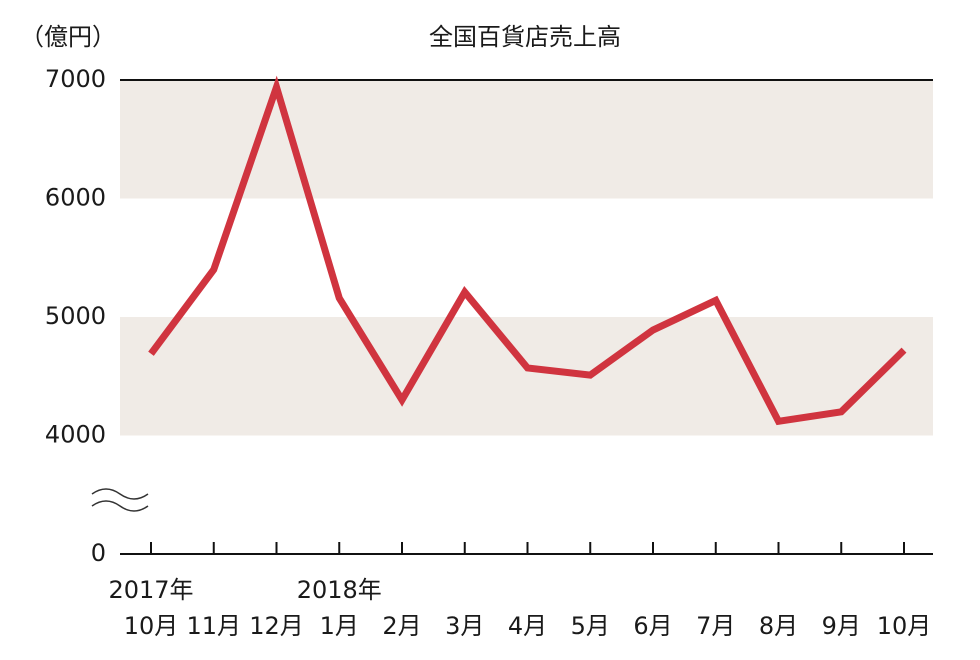 This screenshot has height=660, width=980. Describe the element at coordinates (715, 626) in the screenshot. I see `x-tick-label: 7月` at that location.